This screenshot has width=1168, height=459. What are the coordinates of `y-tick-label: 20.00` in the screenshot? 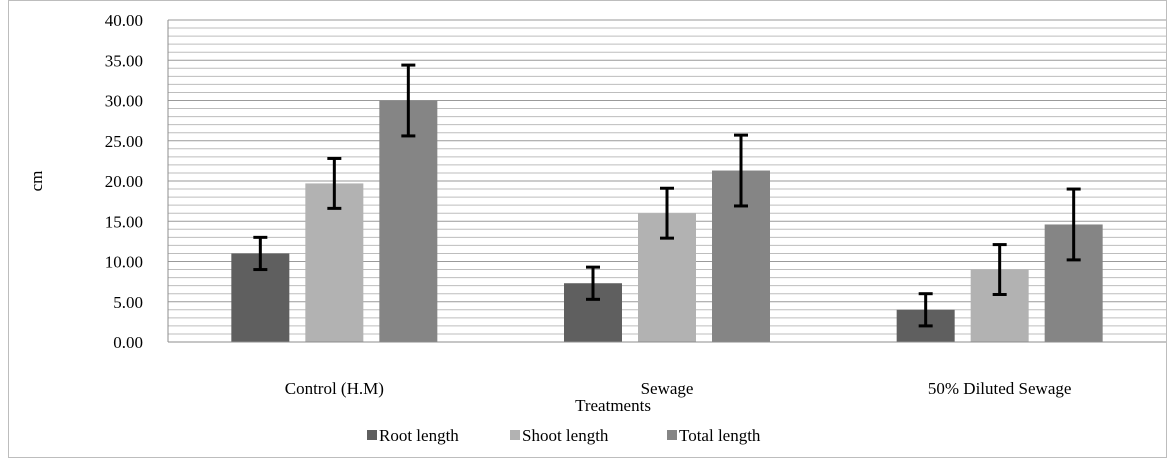 It's located at (124, 181).